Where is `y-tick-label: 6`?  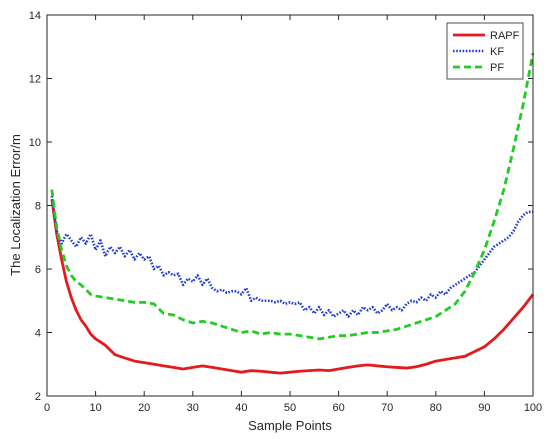 y-tick-label: 6 is located at coordinates (38, 270).